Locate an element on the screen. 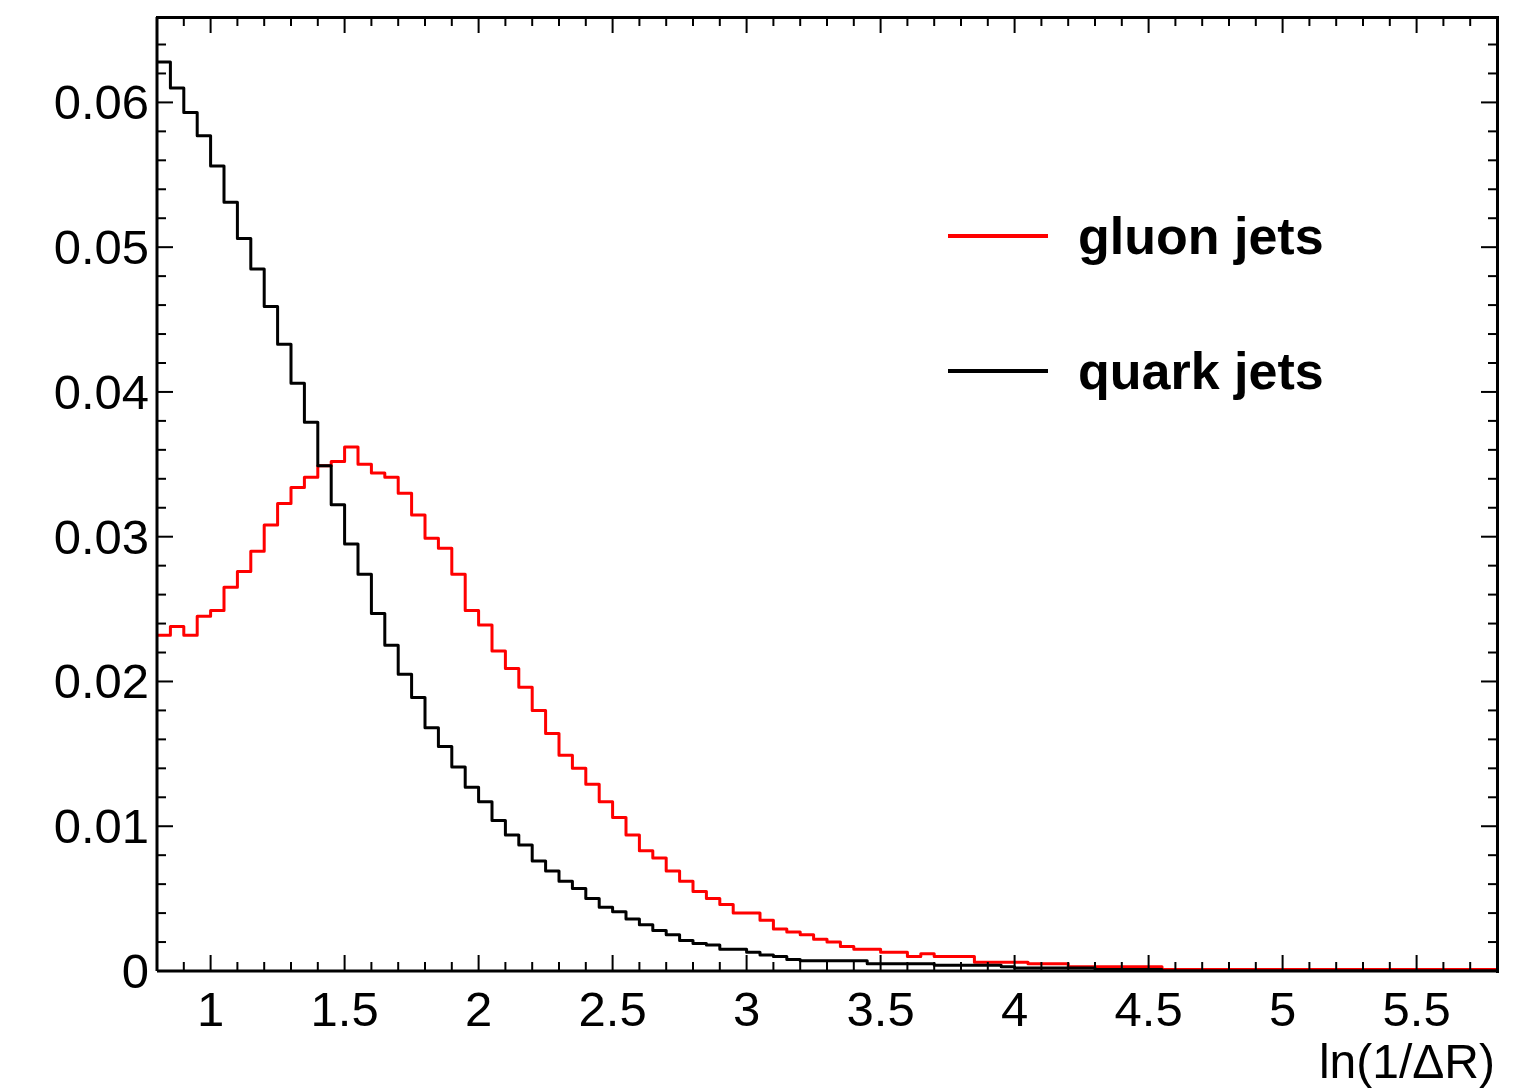 This screenshot has height=1092, width=1527. y-tick-label: 0.03 is located at coordinates (101, 536).